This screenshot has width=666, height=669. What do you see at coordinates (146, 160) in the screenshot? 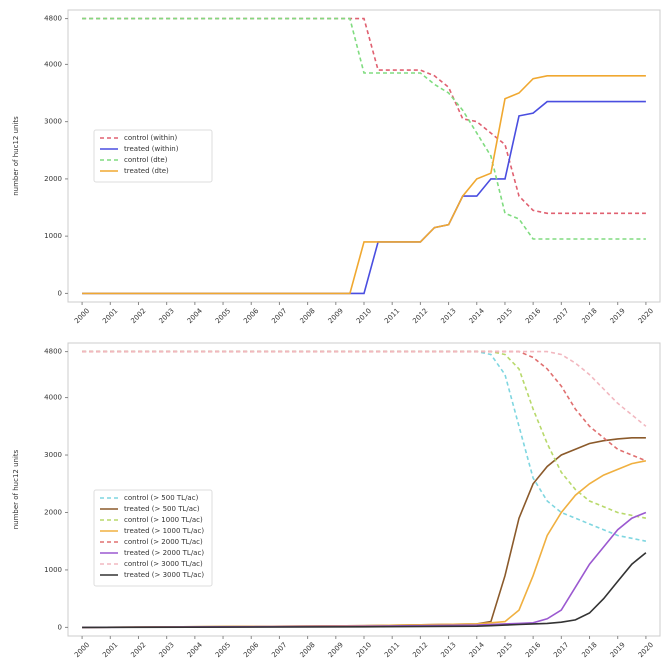
I see `legend-label: control (dte)` at bounding box center [146, 160].